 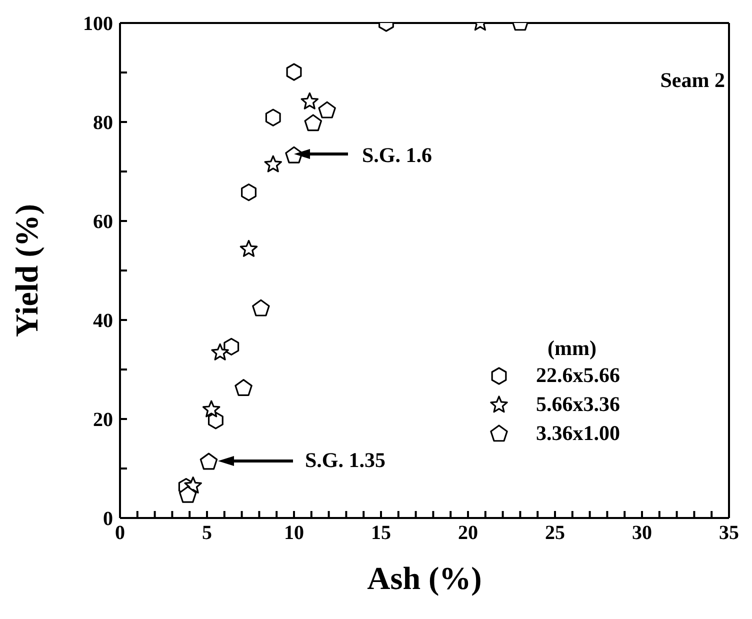 I want to click on x-tick-label: 5, so click(x=207, y=533).